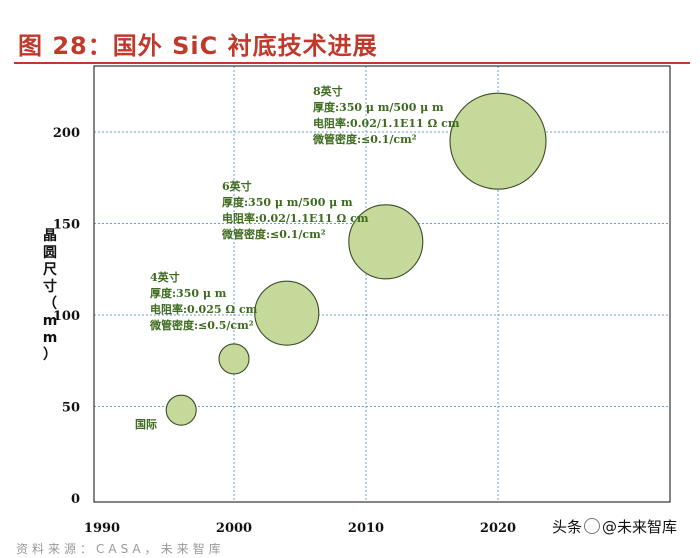  Describe the element at coordinates (234, 528) in the screenshot. I see `x-tick-label: 2000` at that location.